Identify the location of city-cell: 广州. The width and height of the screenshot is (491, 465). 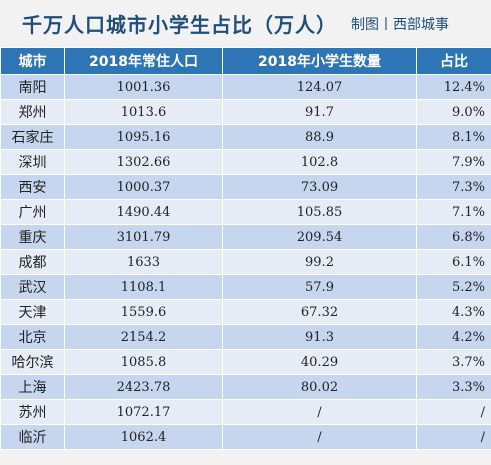
(32, 212).